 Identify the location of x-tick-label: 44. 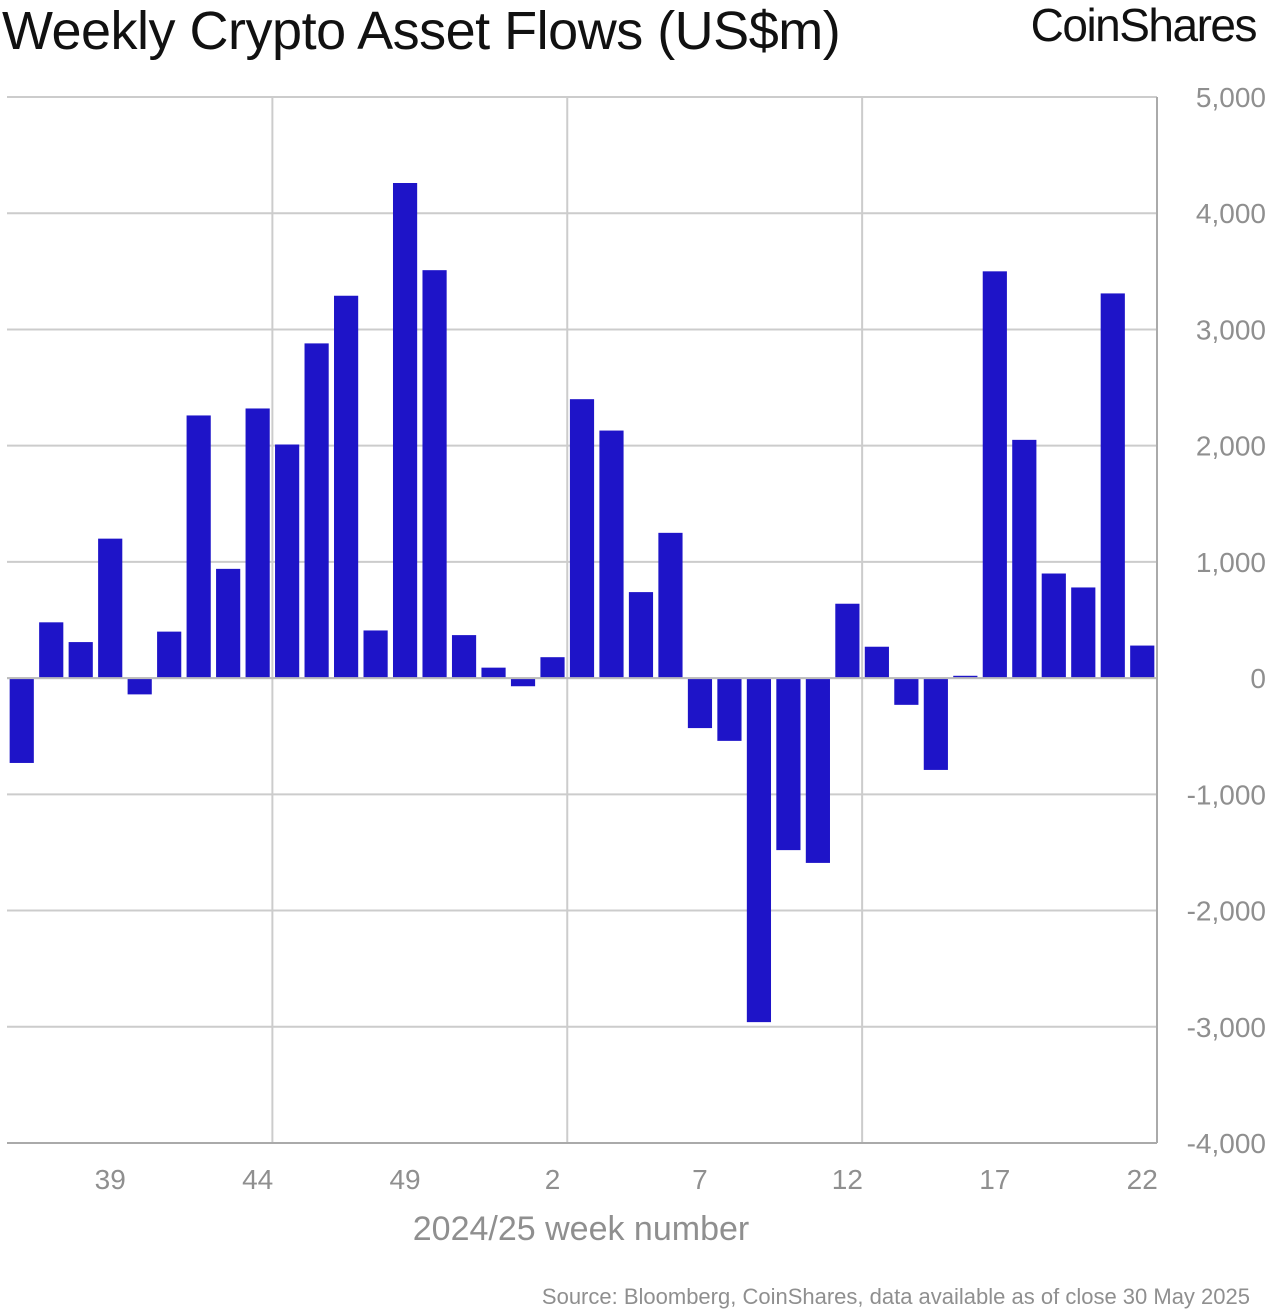
(257, 1179).